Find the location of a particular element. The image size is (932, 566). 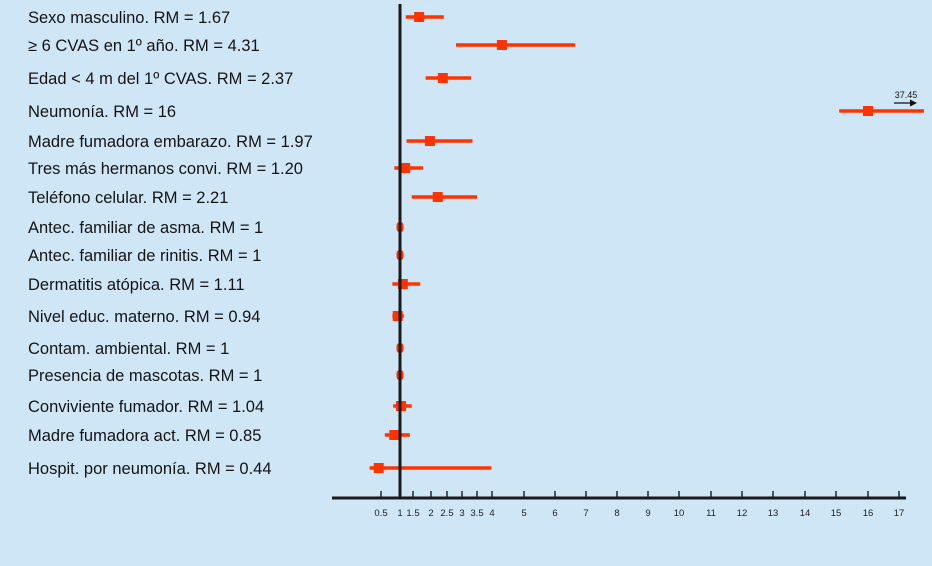

row-label: Sexo masculino. RM = 1.67 is located at coordinates (129, 18).